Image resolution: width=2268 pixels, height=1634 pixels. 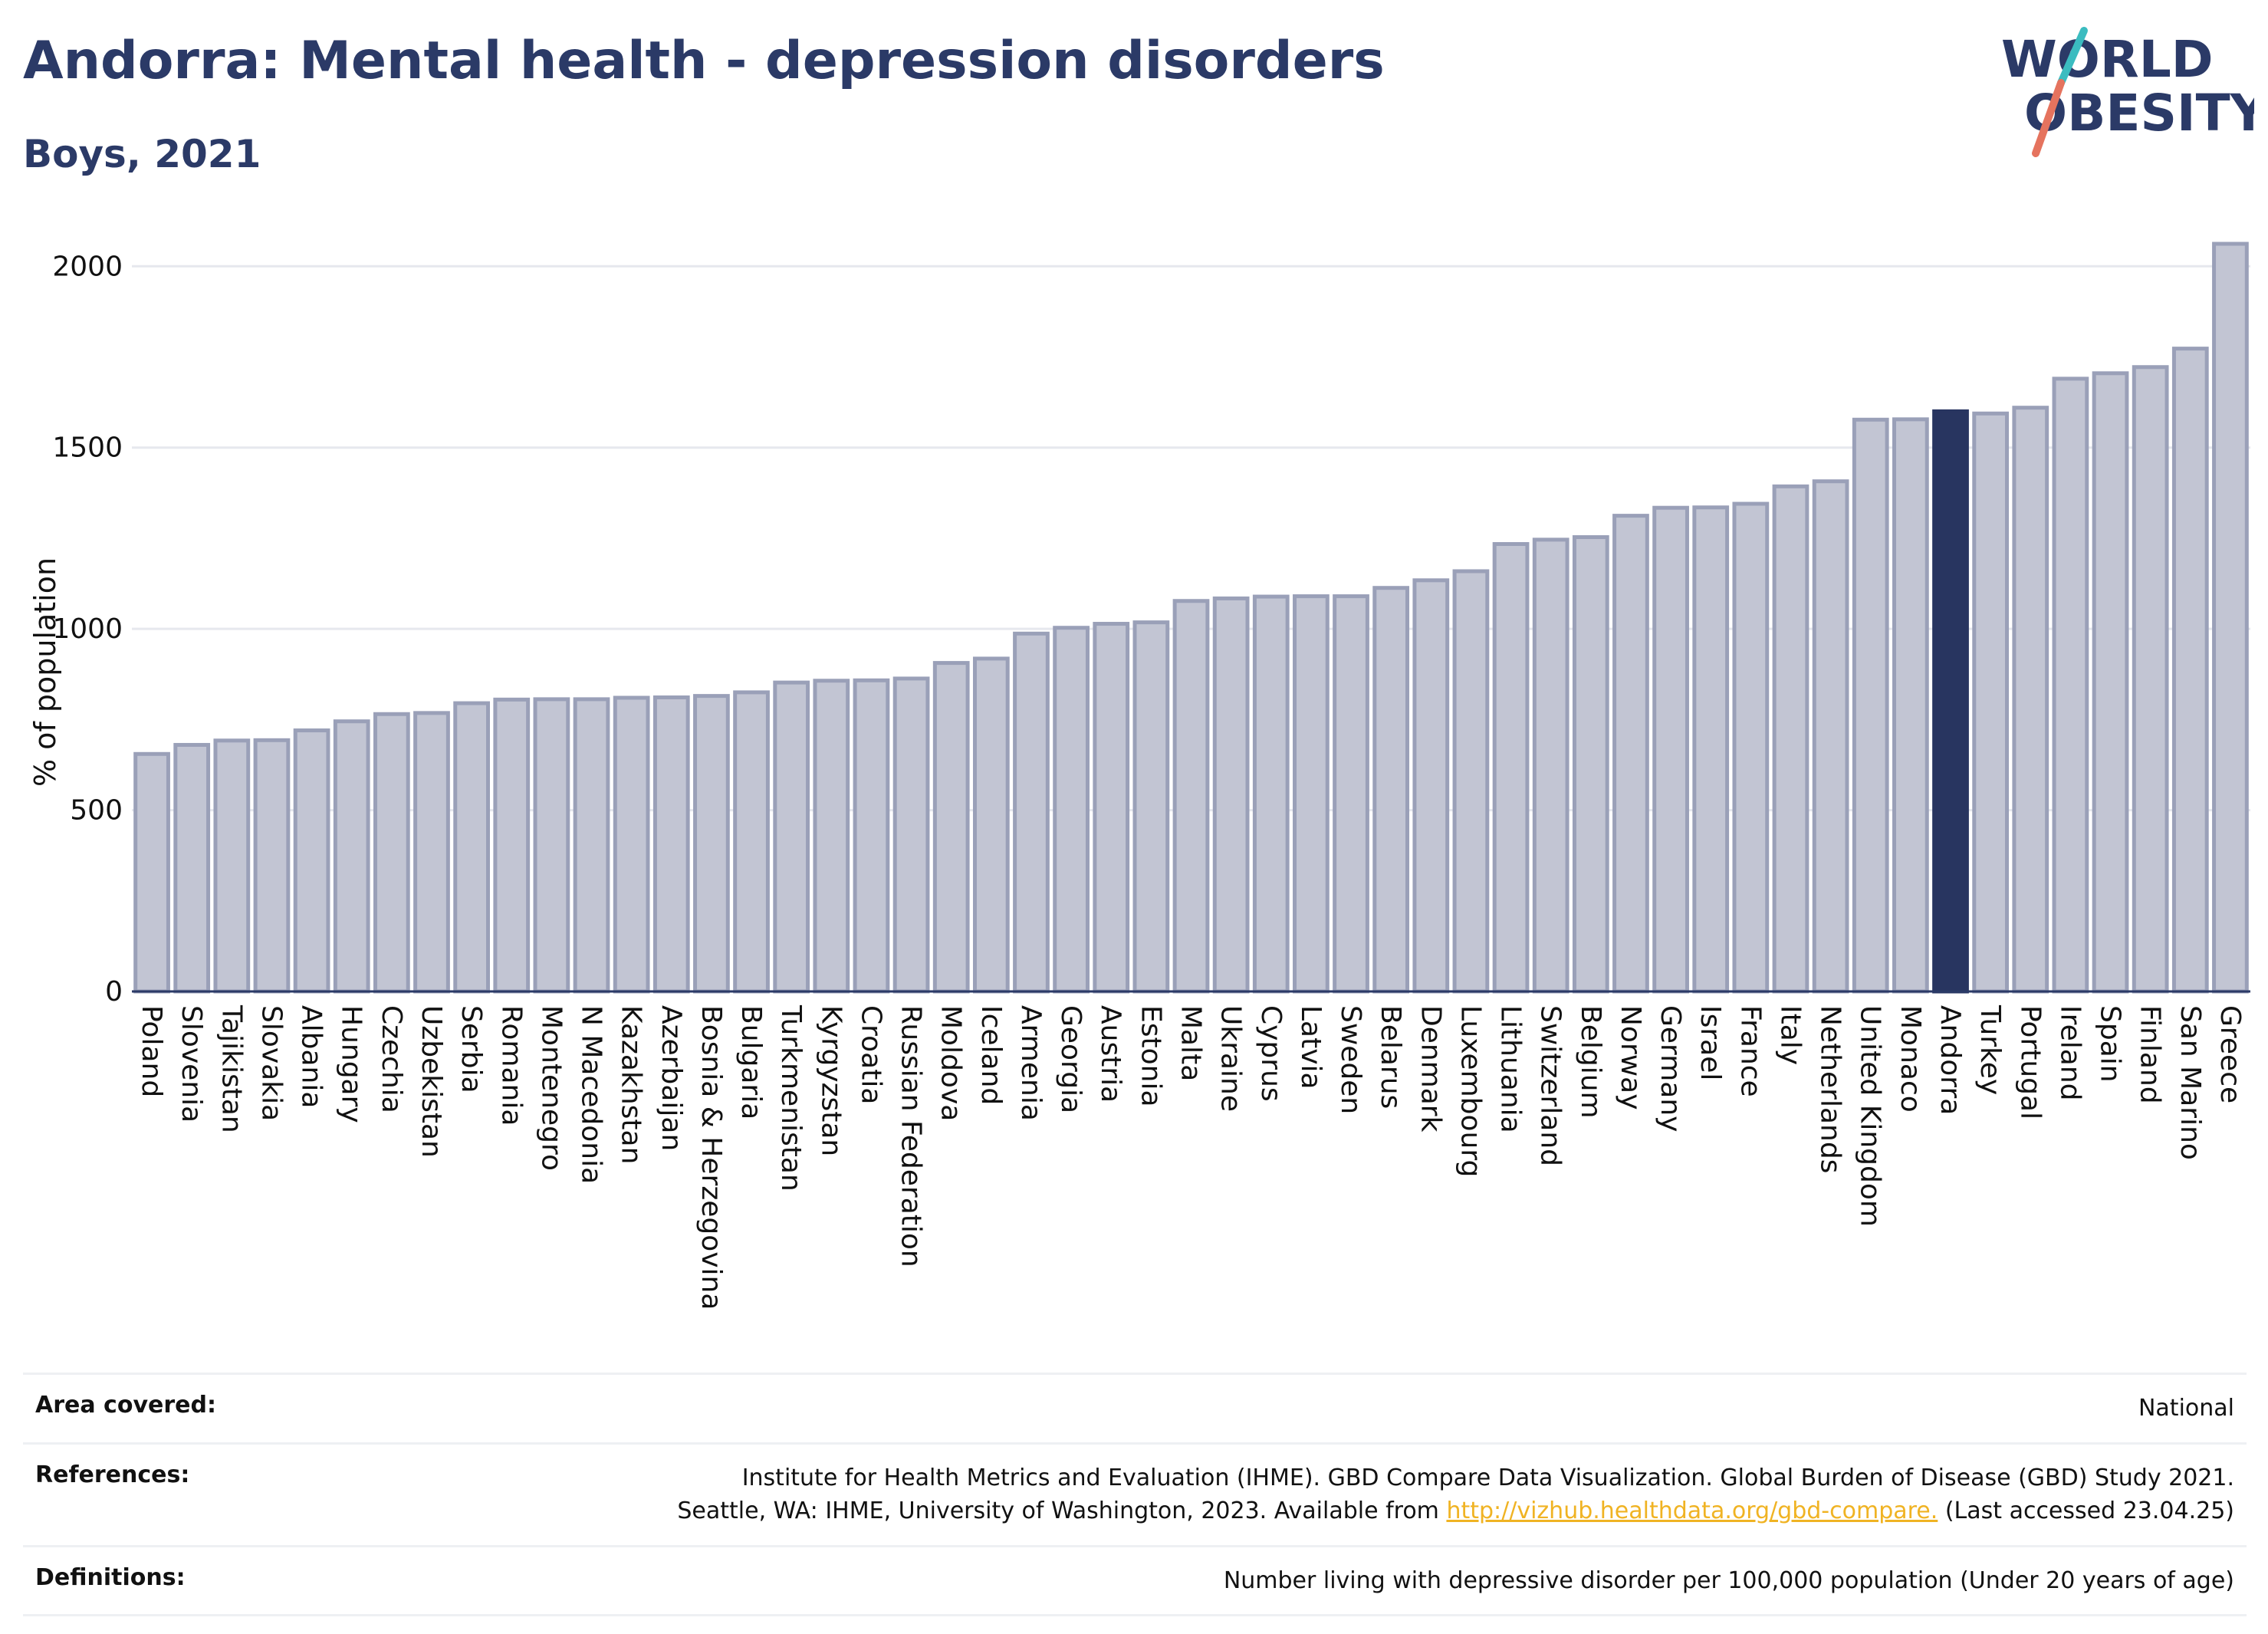 What do you see at coordinates (2150, 680) in the screenshot?
I see `bar-finland` at bounding box center [2150, 680].